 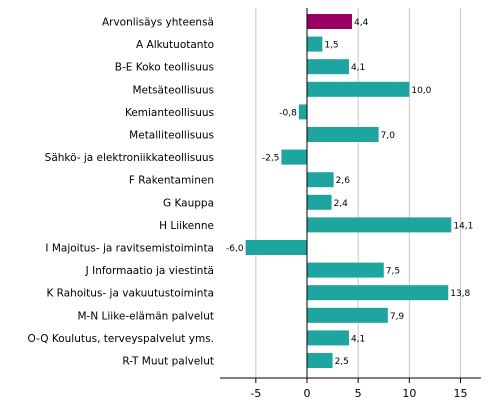 I want to click on category-label: B-E Koko teollisuus, so click(x=164, y=68).